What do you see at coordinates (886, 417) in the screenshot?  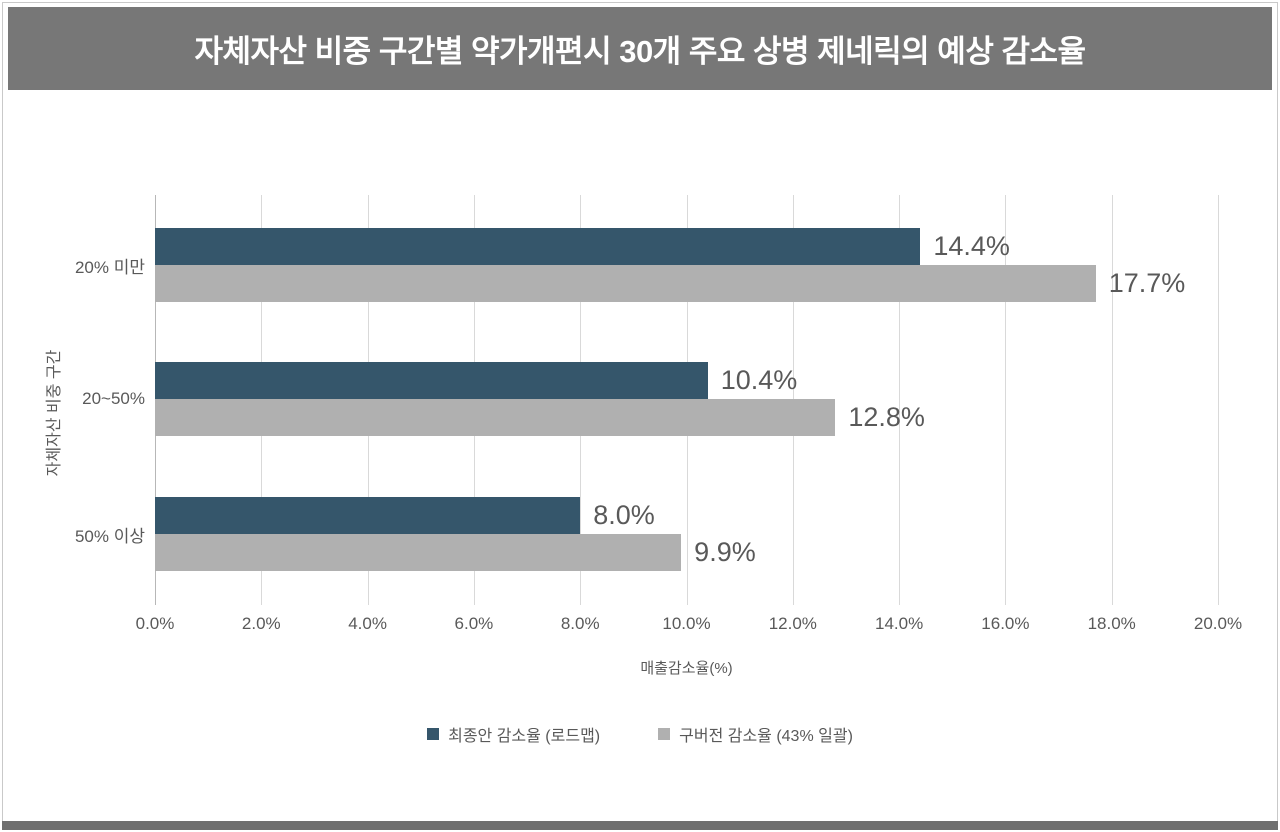 I see `bar-value-label: 12.8%` at bounding box center [886, 417].